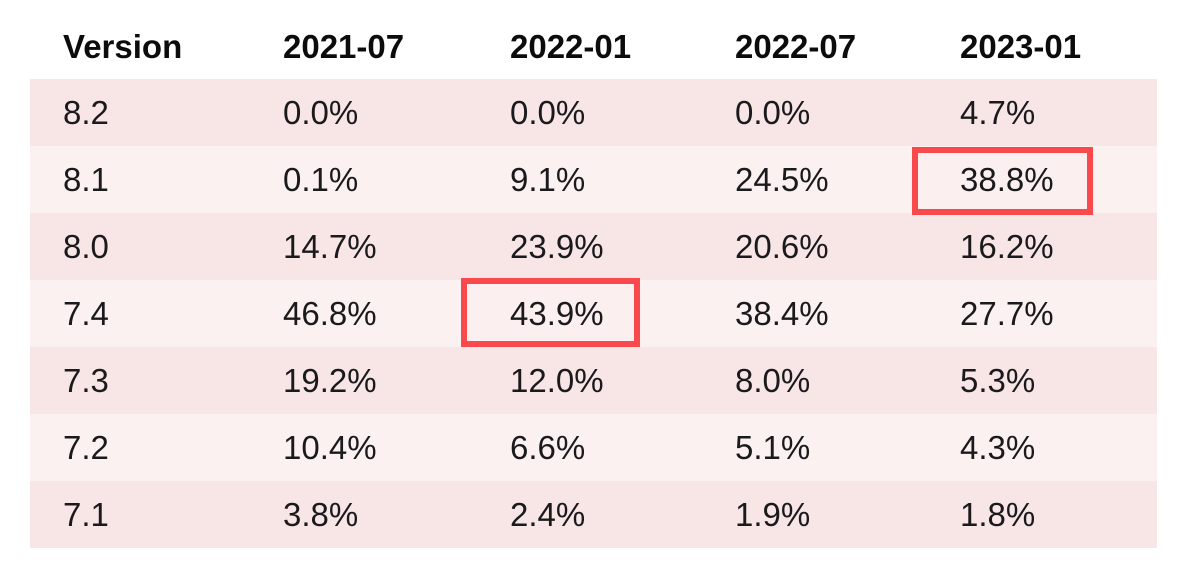  Describe the element at coordinates (557, 246) in the screenshot. I see `value-cell: 23.9%` at that location.